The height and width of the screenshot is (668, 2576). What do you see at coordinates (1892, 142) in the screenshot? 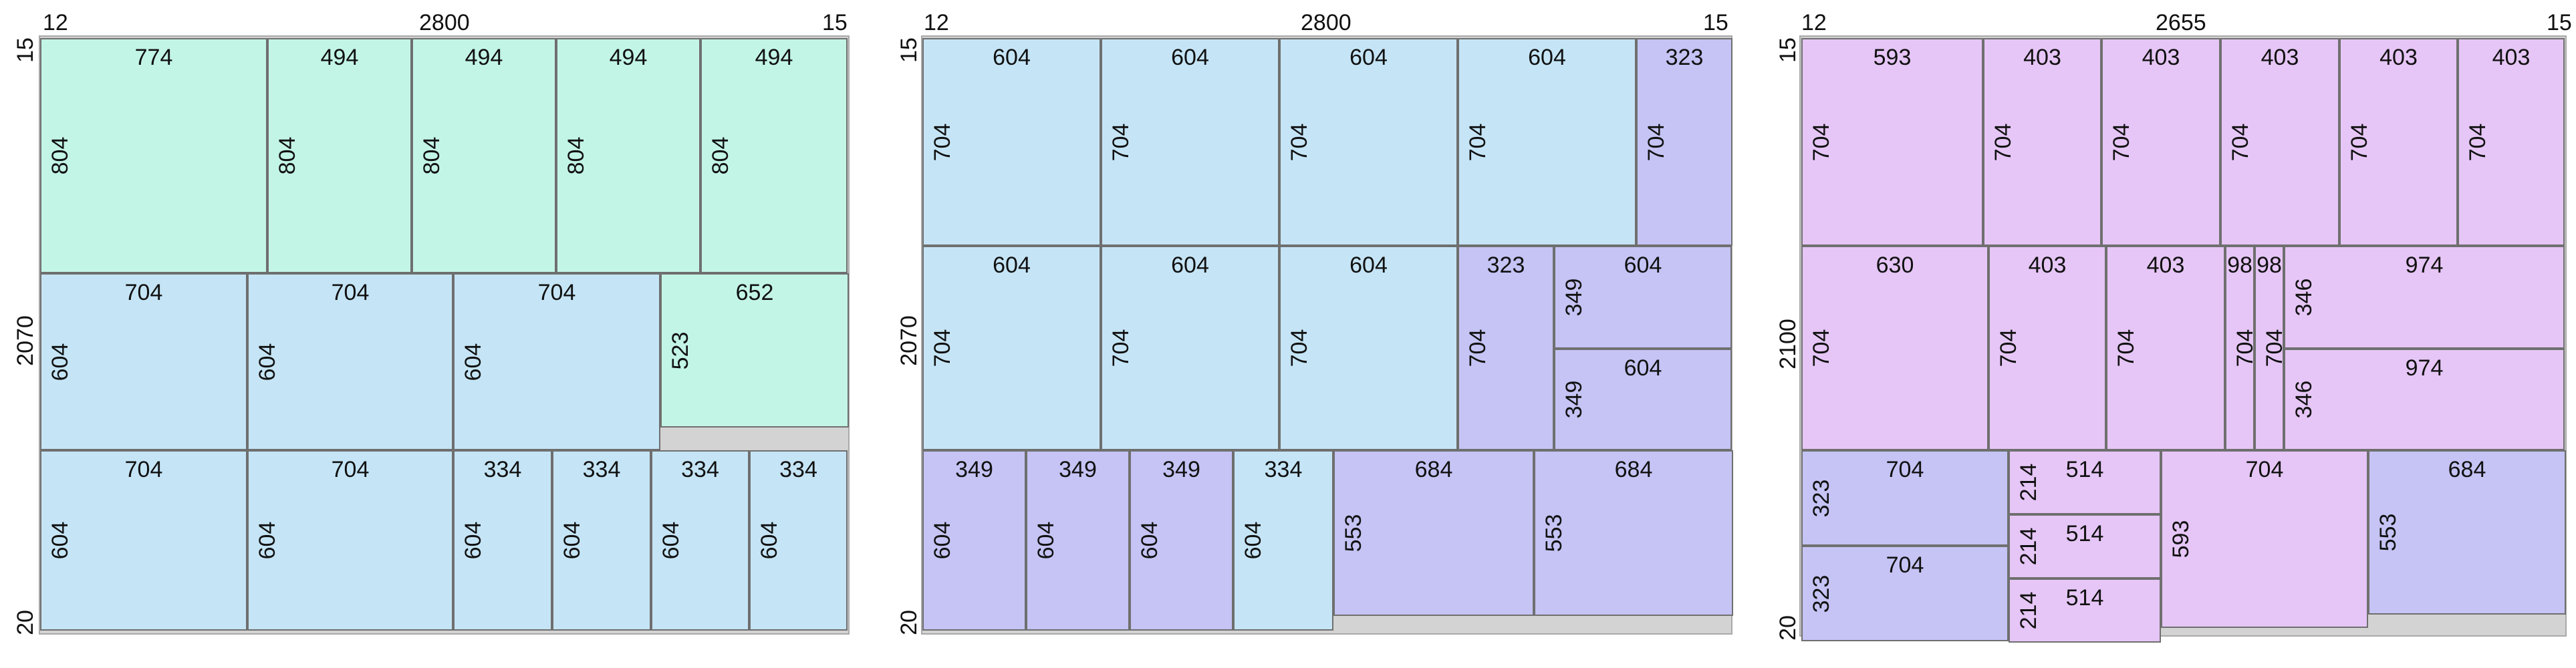
I see `cut-piece: 593 704` at bounding box center [1892, 142].